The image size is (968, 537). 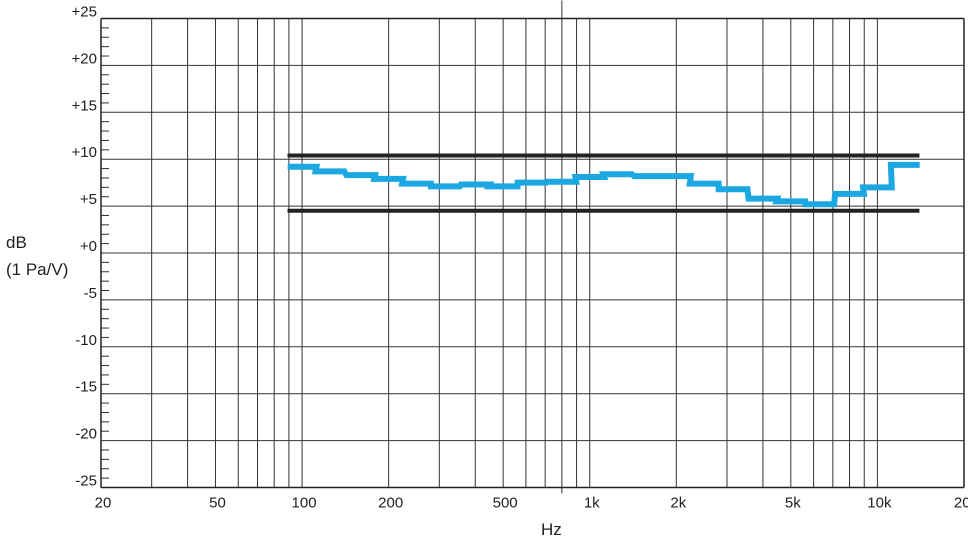 What do you see at coordinates (84, 152) in the screenshot?
I see `y-tick-label: +10` at bounding box center [84, 152].